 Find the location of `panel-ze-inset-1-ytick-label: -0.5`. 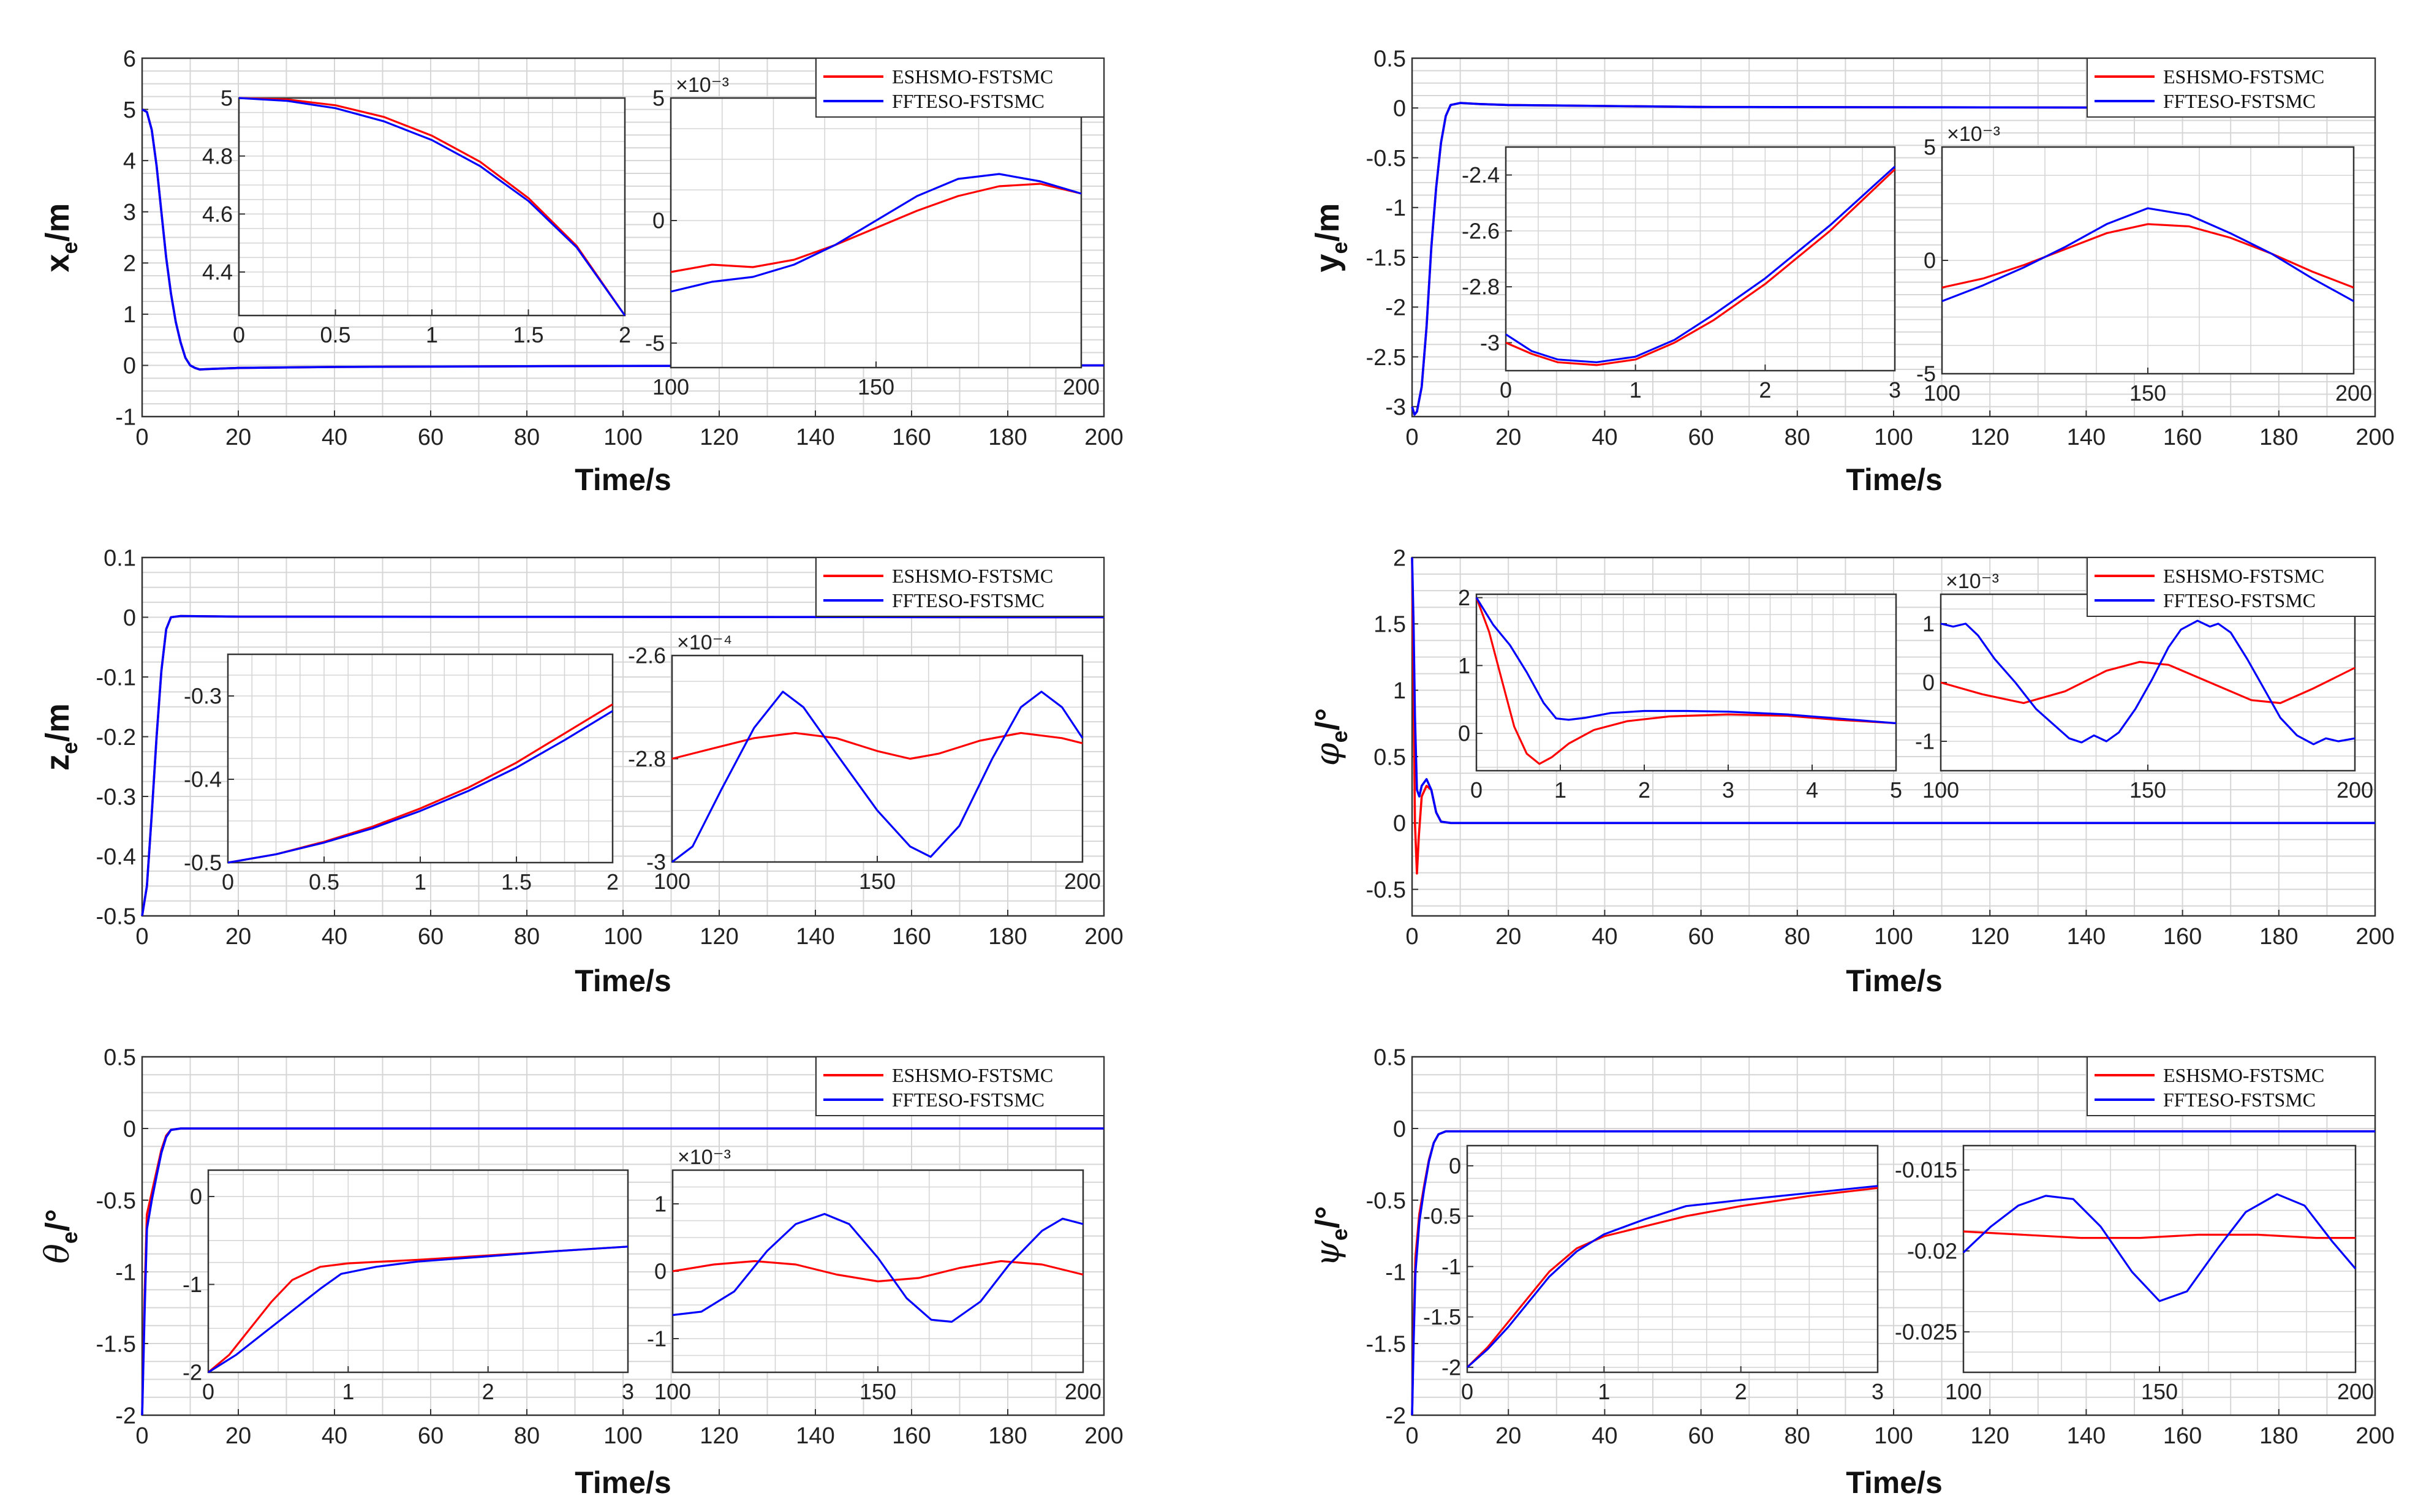

panel-ze-inset-1-ytick-label: -0.5 is located at coordinates (203, 863).